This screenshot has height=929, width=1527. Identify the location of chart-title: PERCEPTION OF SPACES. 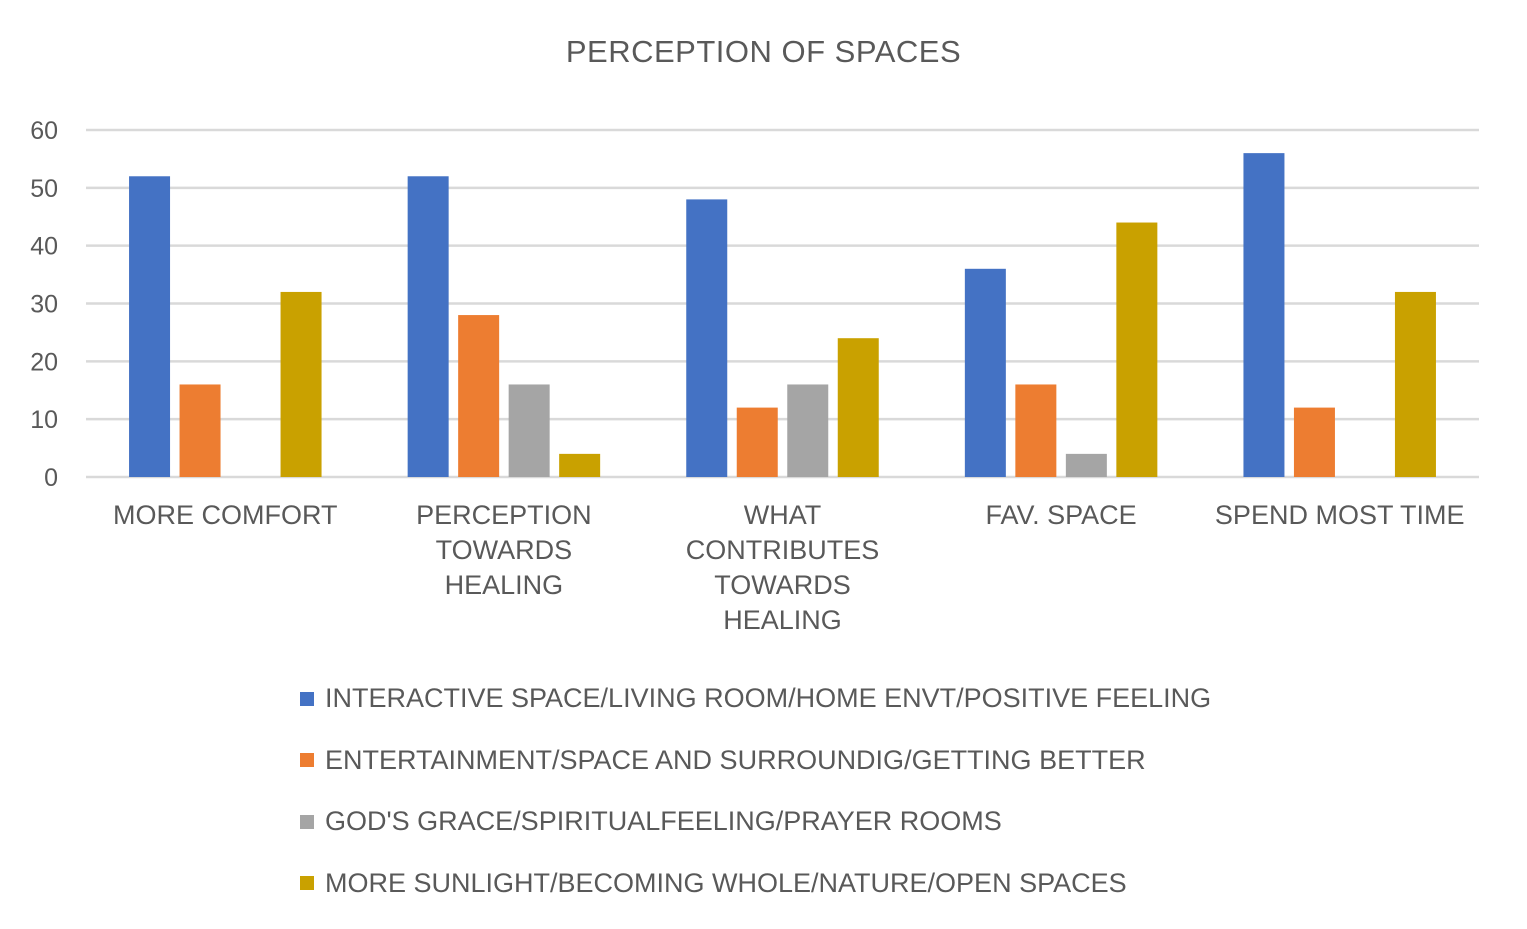
(763, 51).